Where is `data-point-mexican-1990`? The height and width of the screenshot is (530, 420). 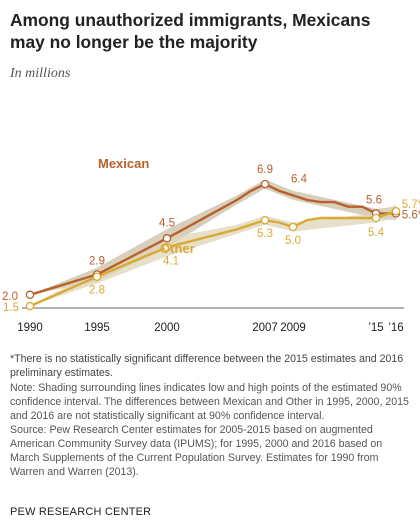 data-point-mexican-1990 is located at coordinates (30, 295).